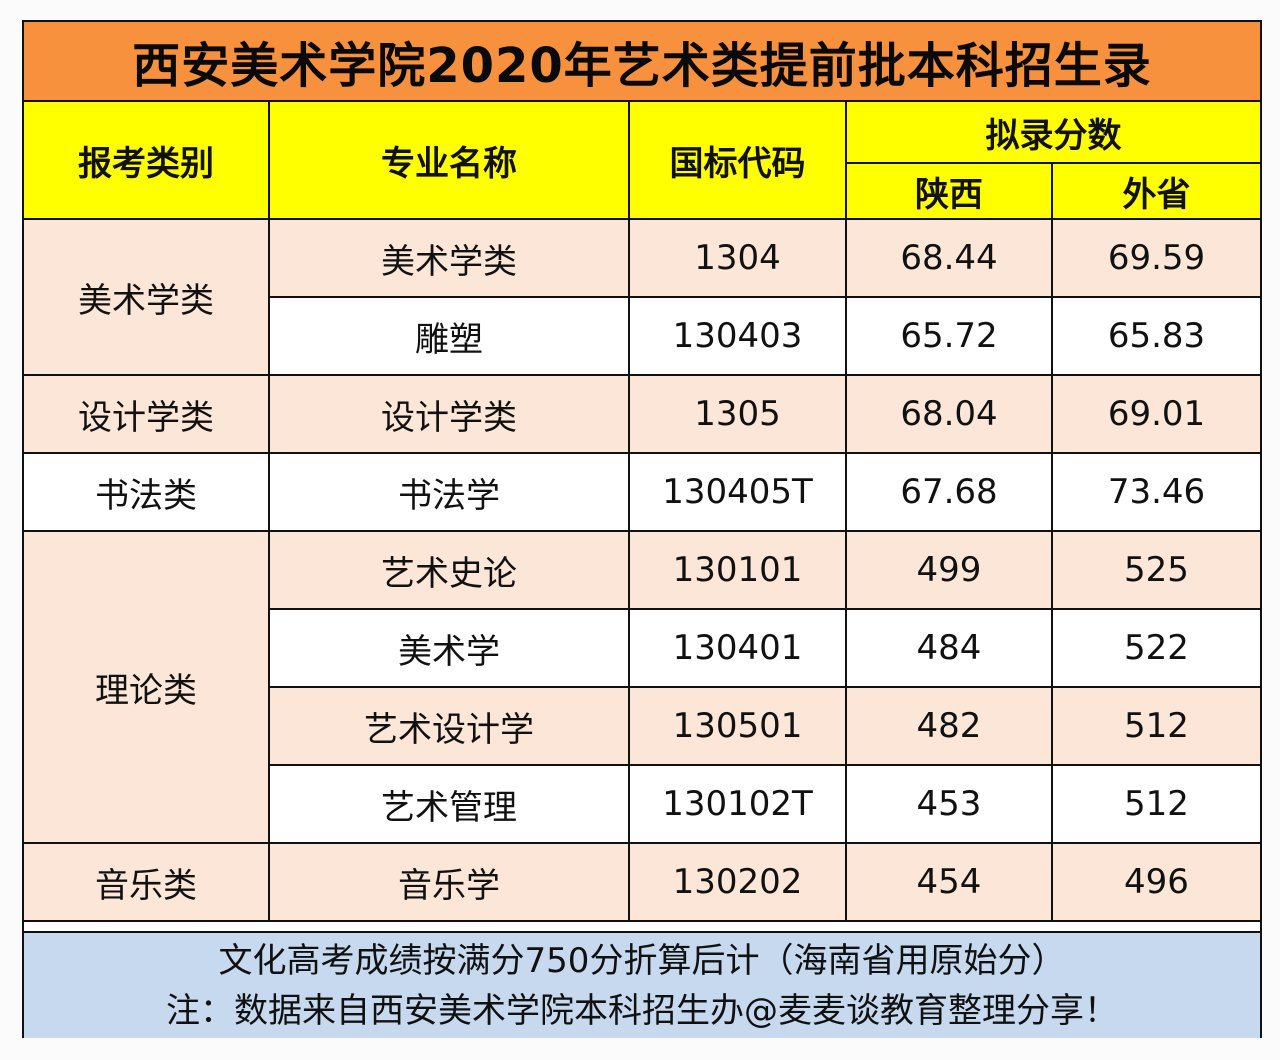  Describe the element at coordinates (737, 570) in the screenshot. I see `code-cell: 130101` at that location.